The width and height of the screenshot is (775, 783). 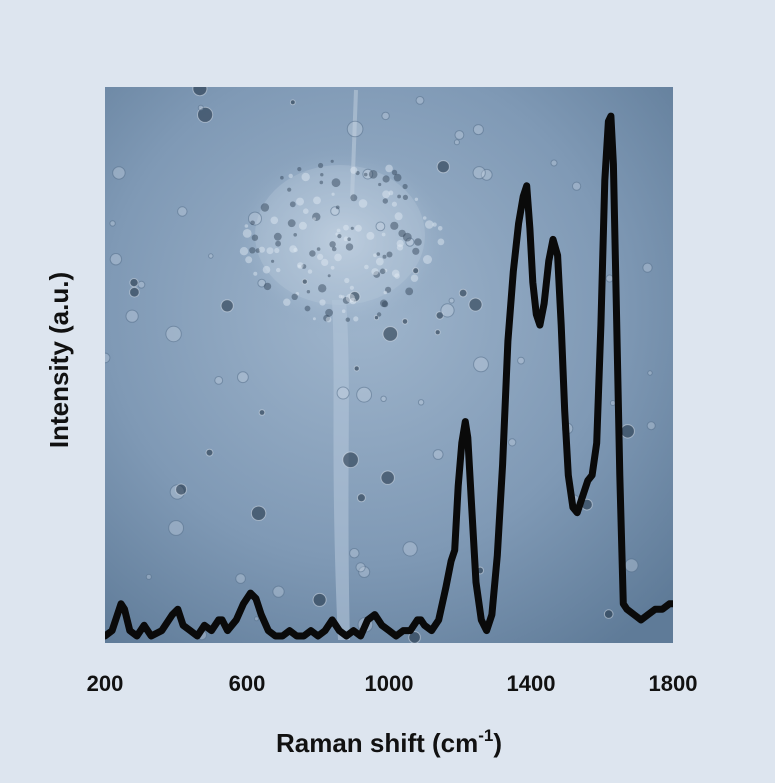 I want to click on x-axis-label: Raman shift (cm-1), so click(x=389, y=742).